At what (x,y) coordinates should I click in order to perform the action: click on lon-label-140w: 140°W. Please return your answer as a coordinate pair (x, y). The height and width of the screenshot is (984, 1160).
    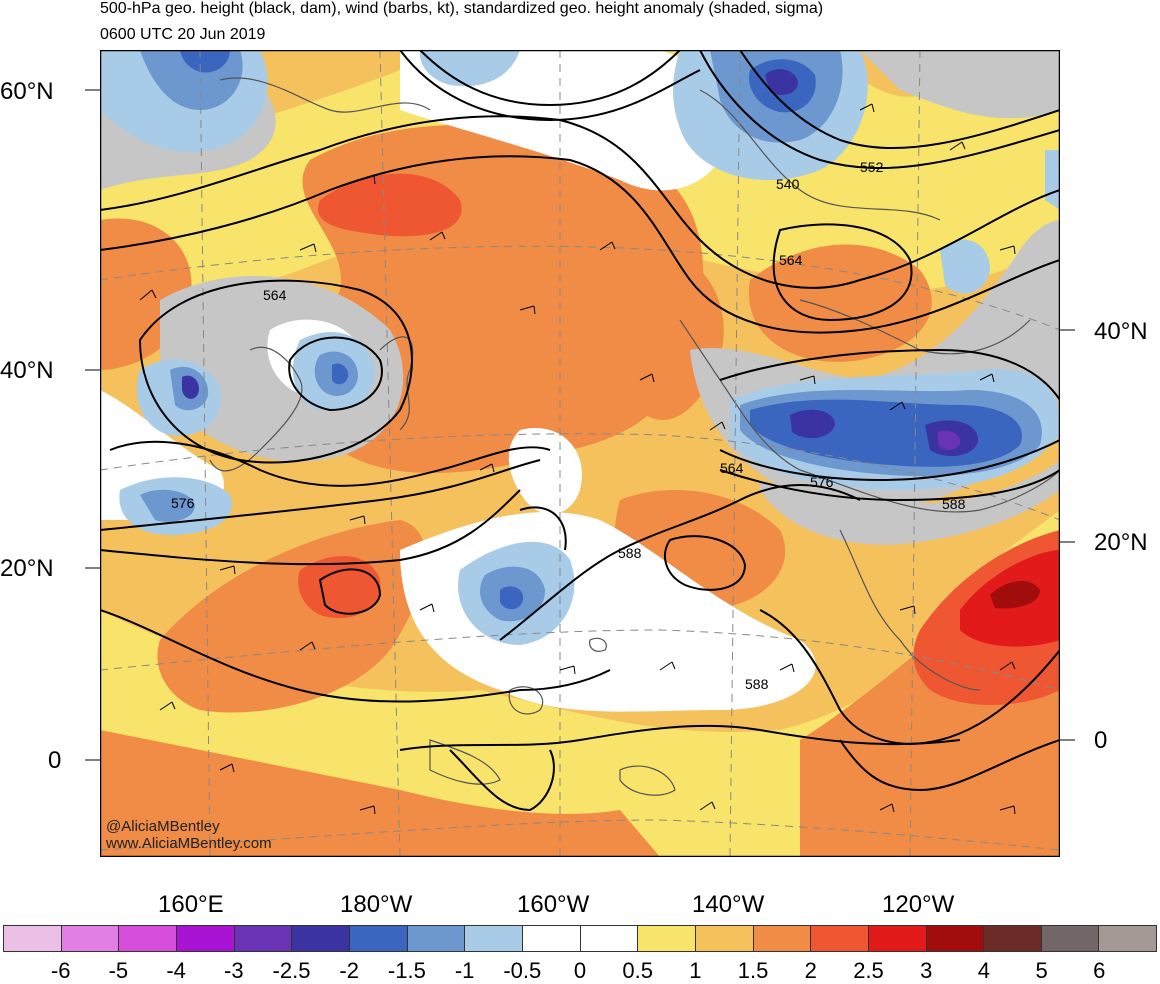
    Looking at the image, I should click on (728, 904).